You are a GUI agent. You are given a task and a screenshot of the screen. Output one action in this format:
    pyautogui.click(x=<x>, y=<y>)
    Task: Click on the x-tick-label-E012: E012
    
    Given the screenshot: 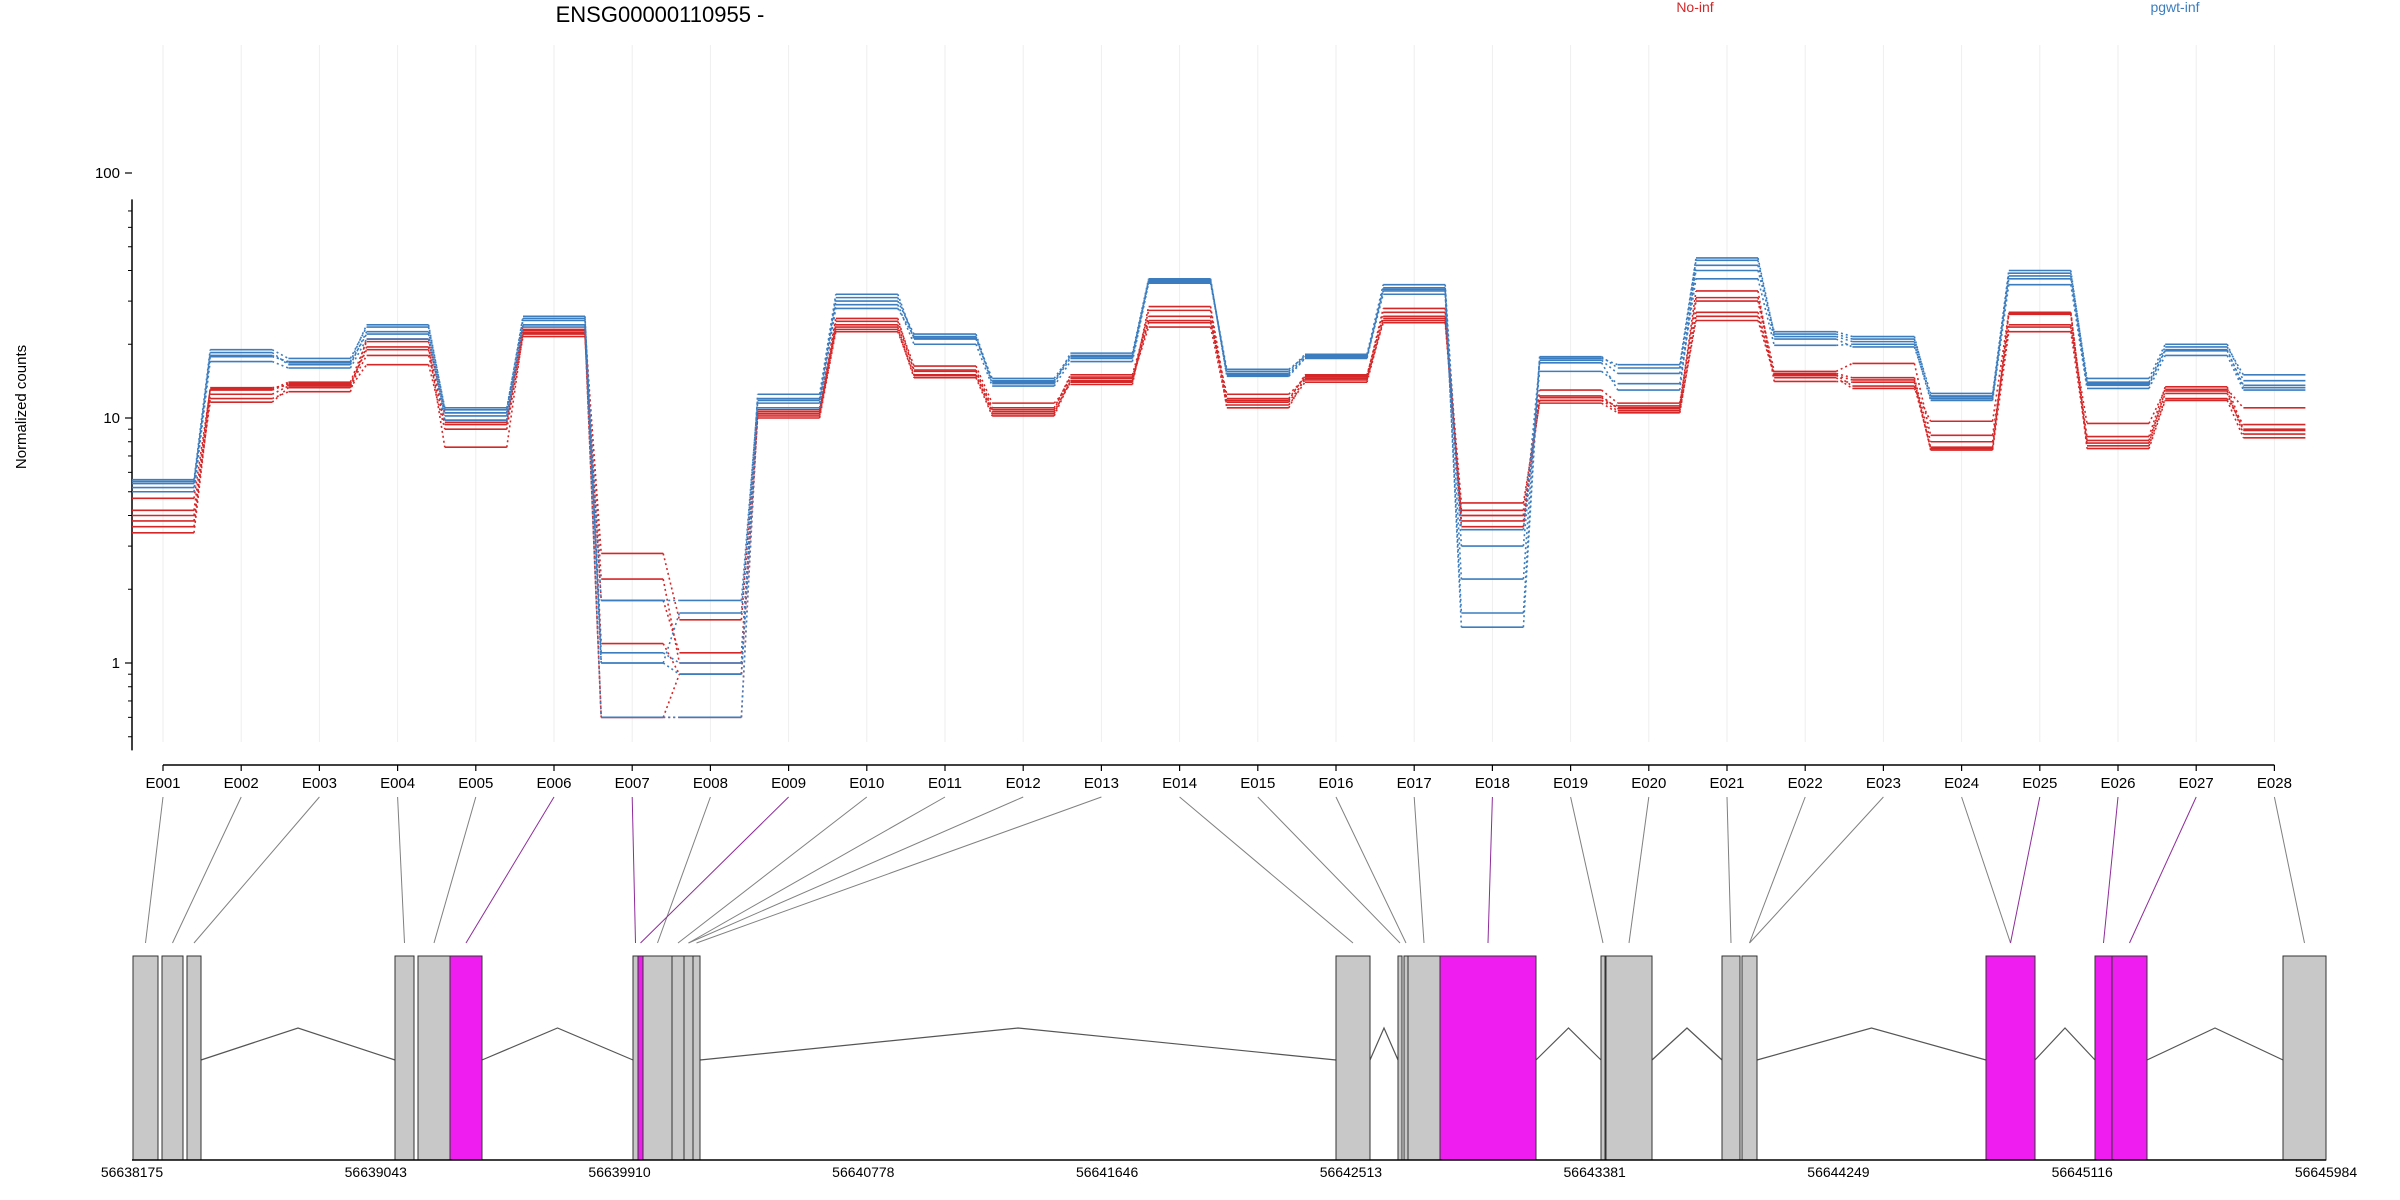 What is the action you would take?
    pyautogui.click(x=1023, y=783)
    